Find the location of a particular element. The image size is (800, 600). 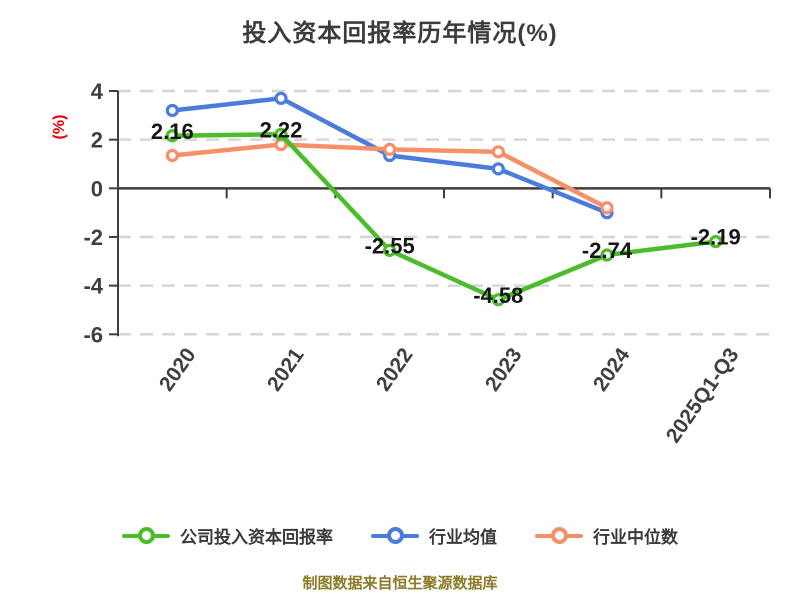

y-tick-label: 0 is located at coordinates (97, 188).